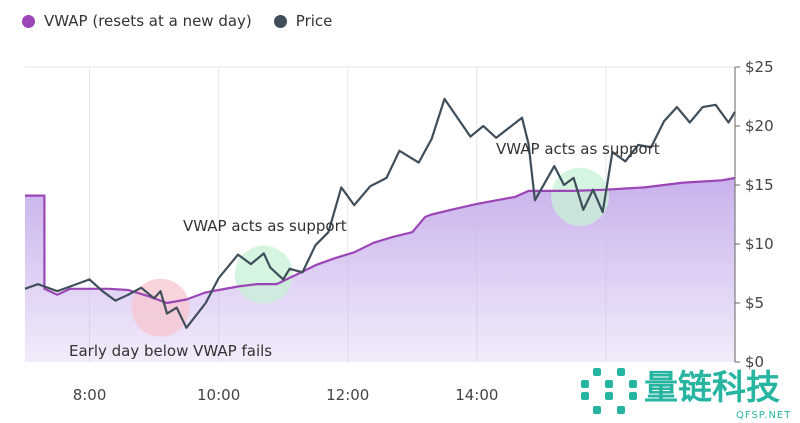 This screenshot has width=800, height=423. Describe the element at coordinates (759, 67) in the screenshot. I see `y-tick-label: $25` at that location.